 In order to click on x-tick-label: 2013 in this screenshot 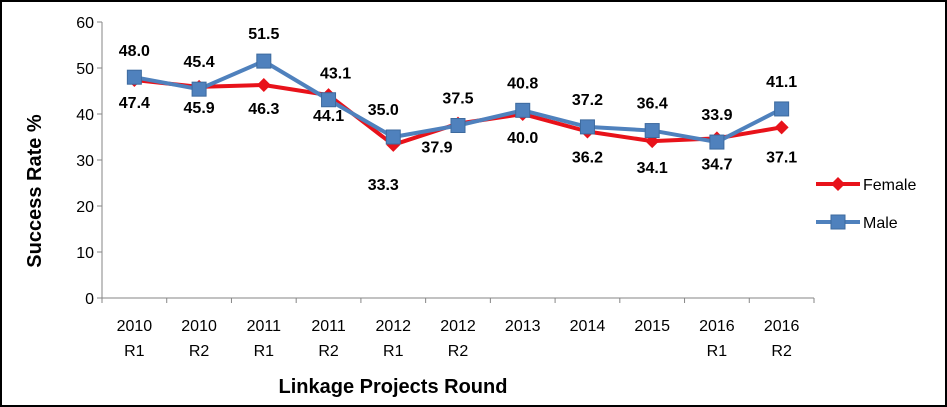, I will do `click(523, 326)`.